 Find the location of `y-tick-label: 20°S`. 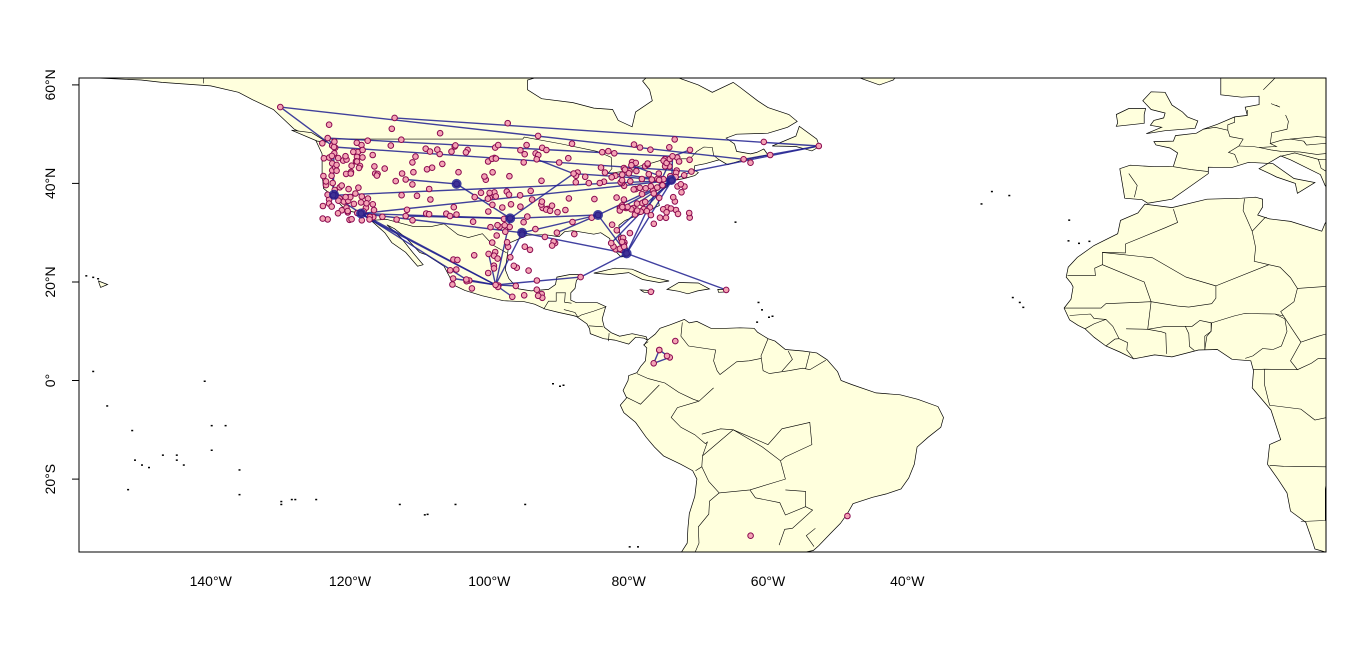

y-tick-label: 20°S is located at coordinates (50, 479).